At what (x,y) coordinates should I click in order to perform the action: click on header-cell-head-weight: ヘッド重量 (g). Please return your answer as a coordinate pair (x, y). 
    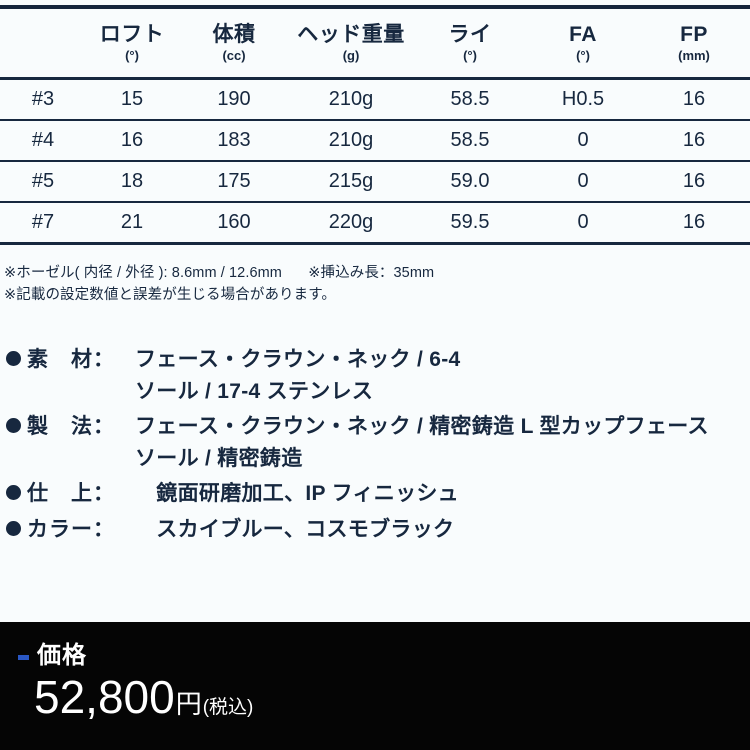
    Looking at the image, I should click on (351, 44).